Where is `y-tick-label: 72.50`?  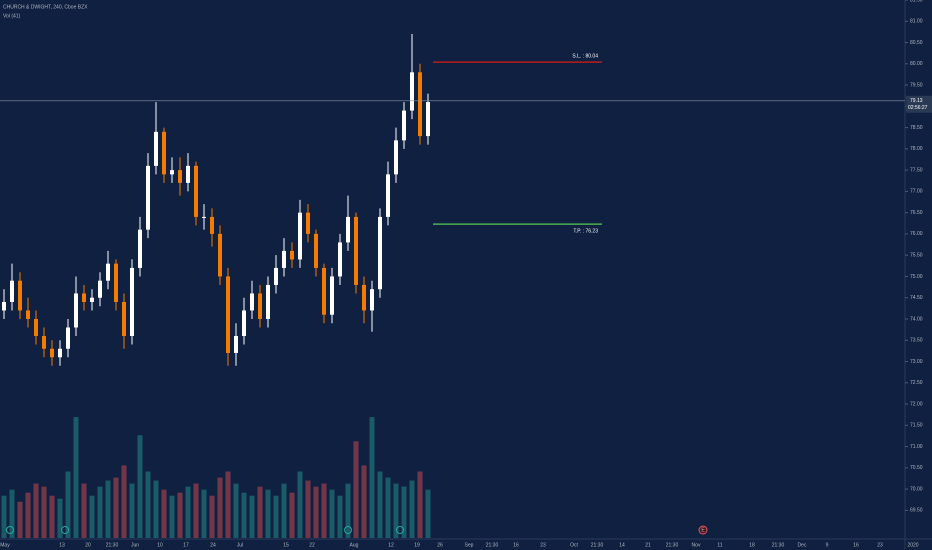
y-tick-label: 72.50 is located at coordinates (916, 383).